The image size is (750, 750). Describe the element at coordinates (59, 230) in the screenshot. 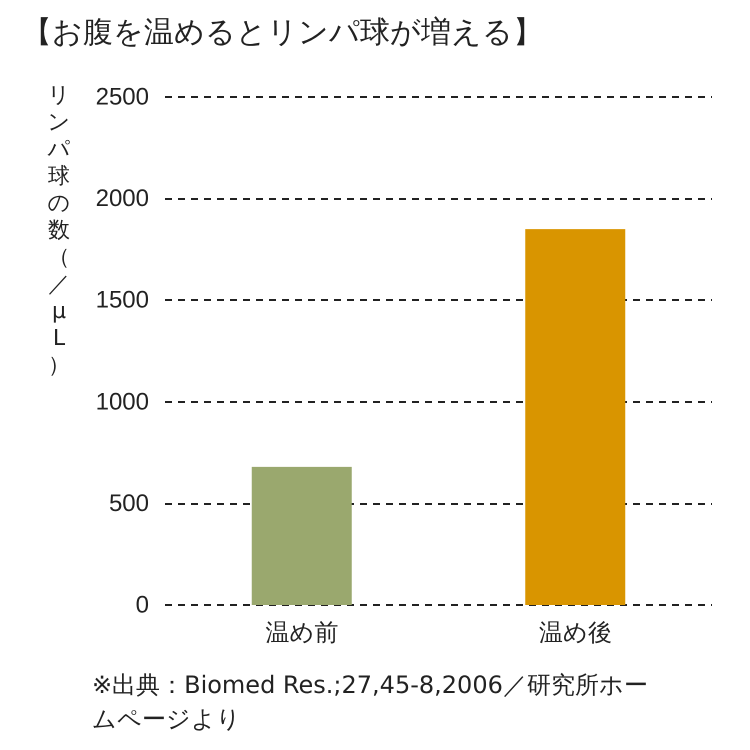

I see `text: リンパ球の数（／μL）` at that location.